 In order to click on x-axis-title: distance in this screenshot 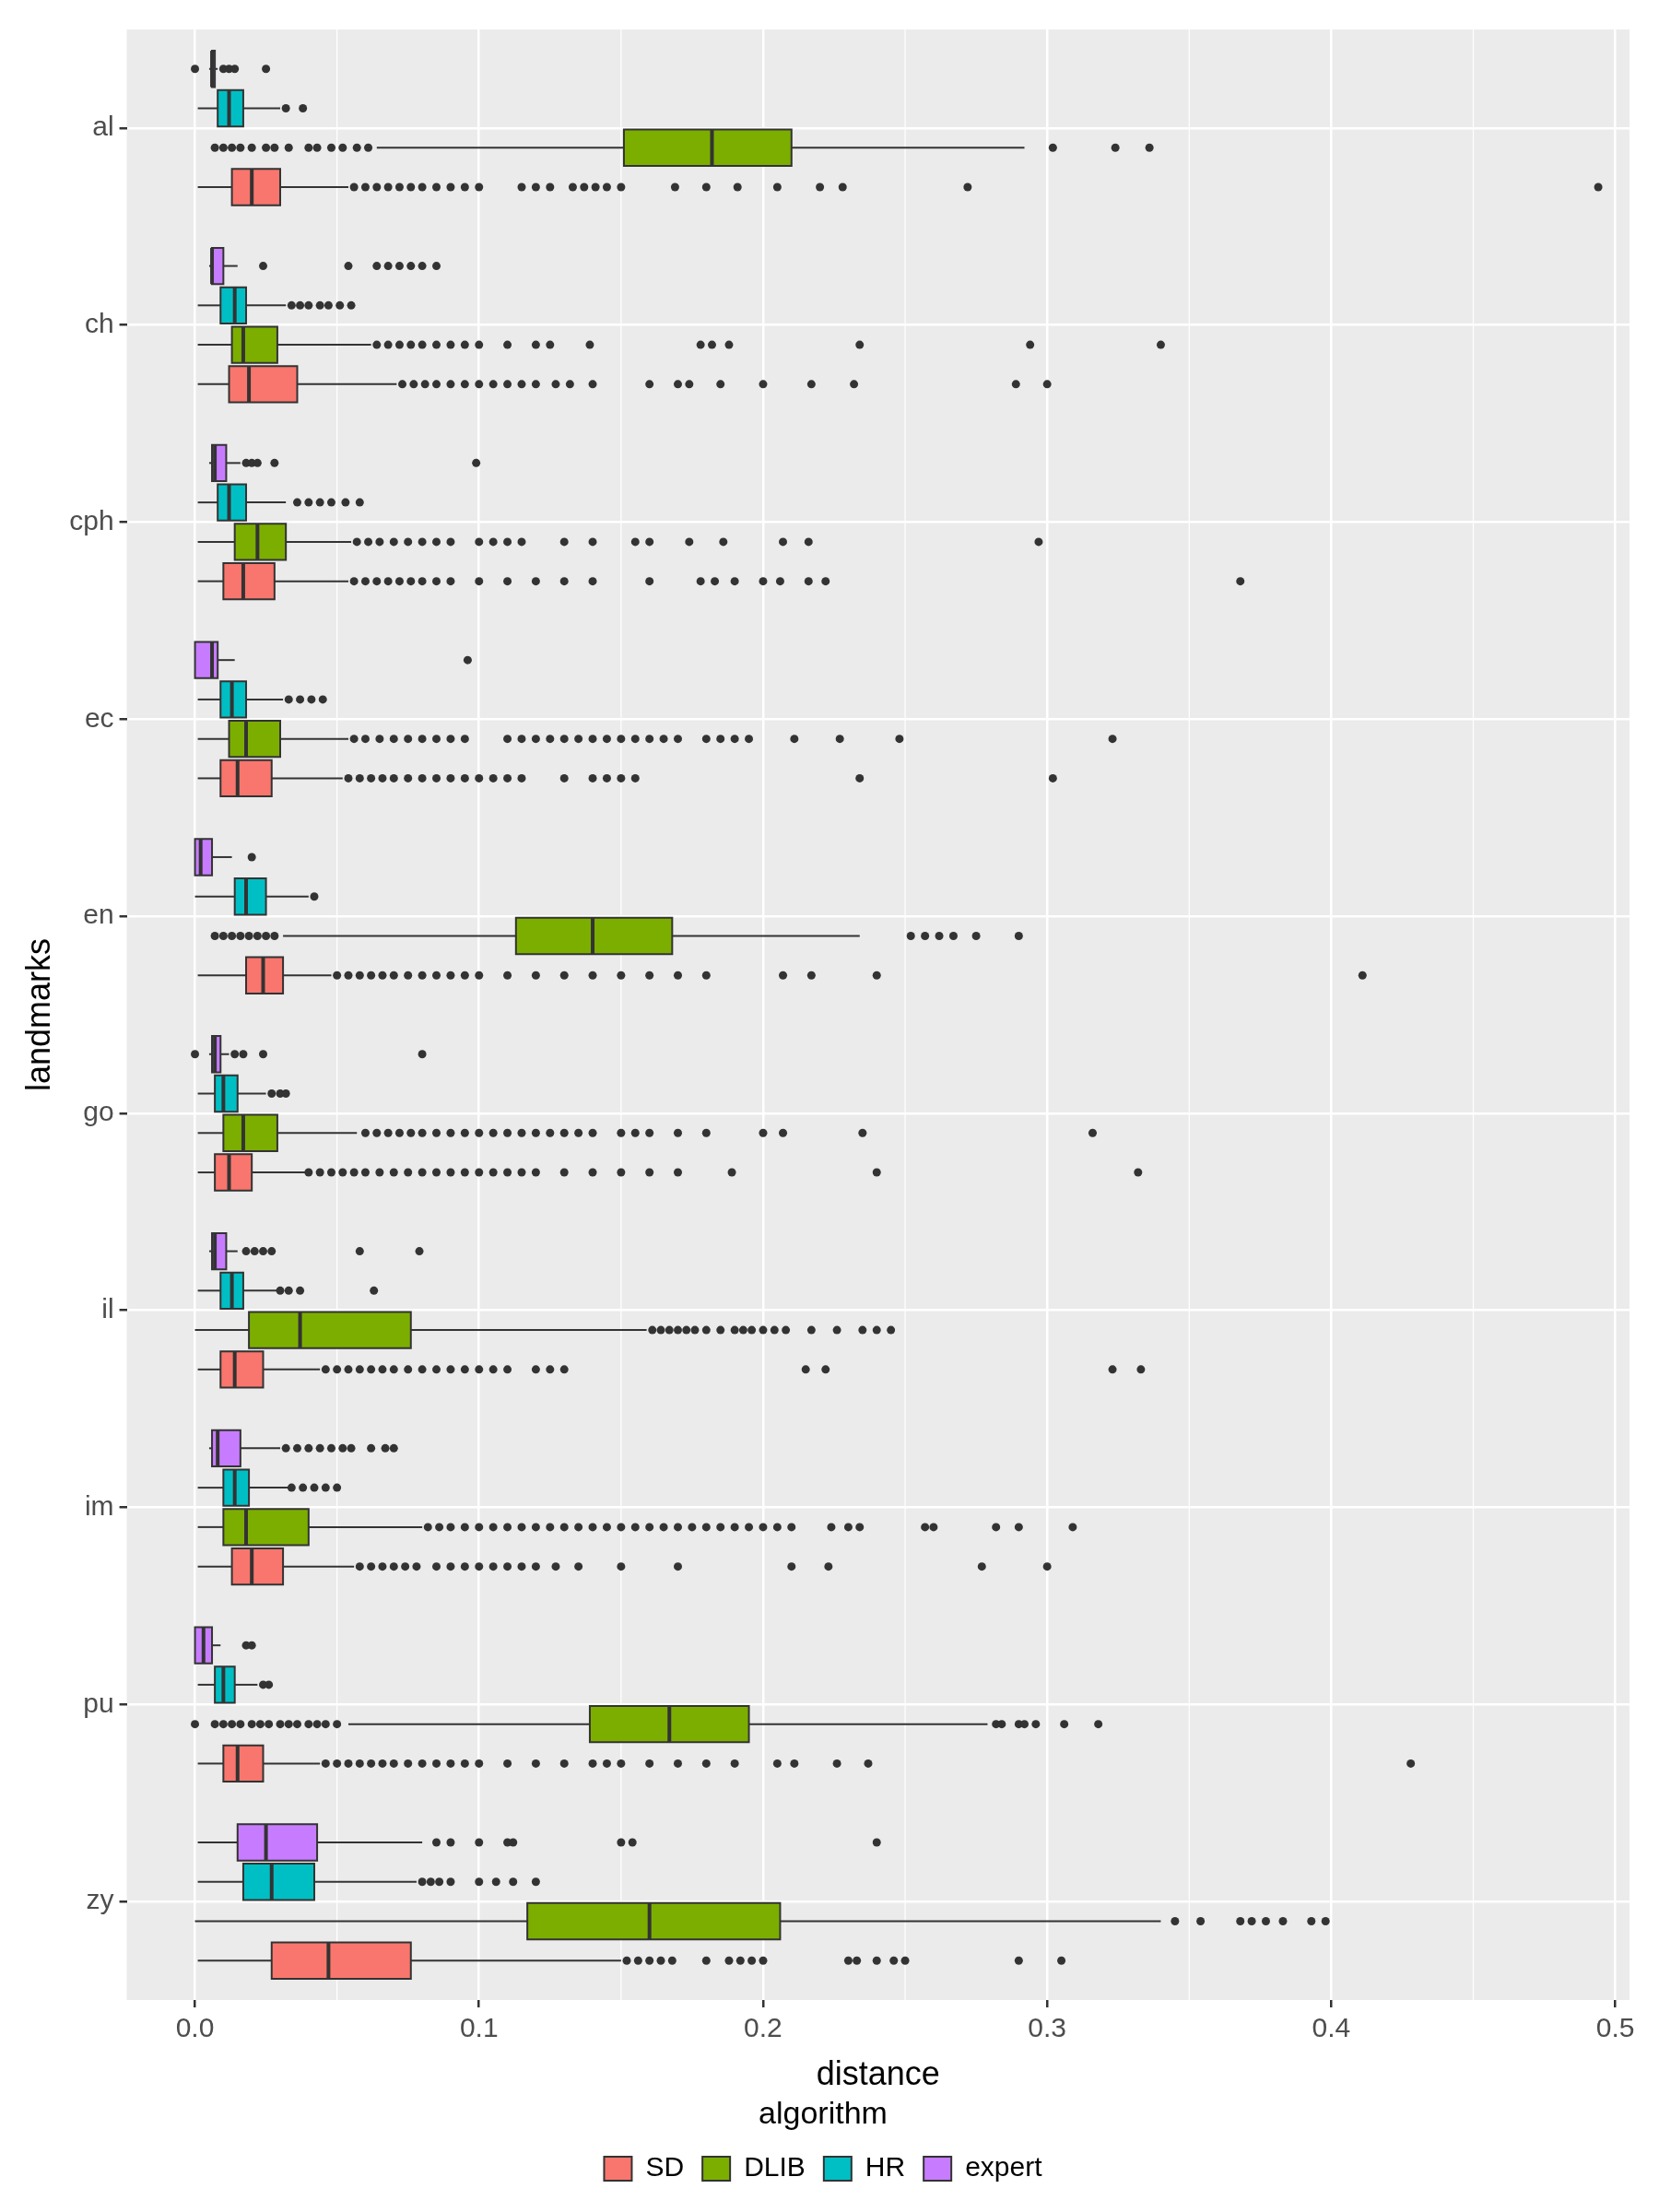, I will do `click(878, 2072)`.